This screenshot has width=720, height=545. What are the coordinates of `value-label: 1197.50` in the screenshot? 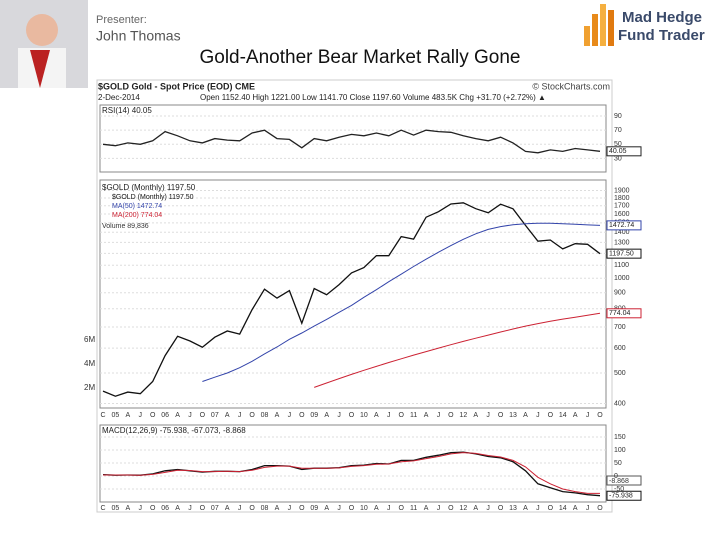 It's located at (621, 253).